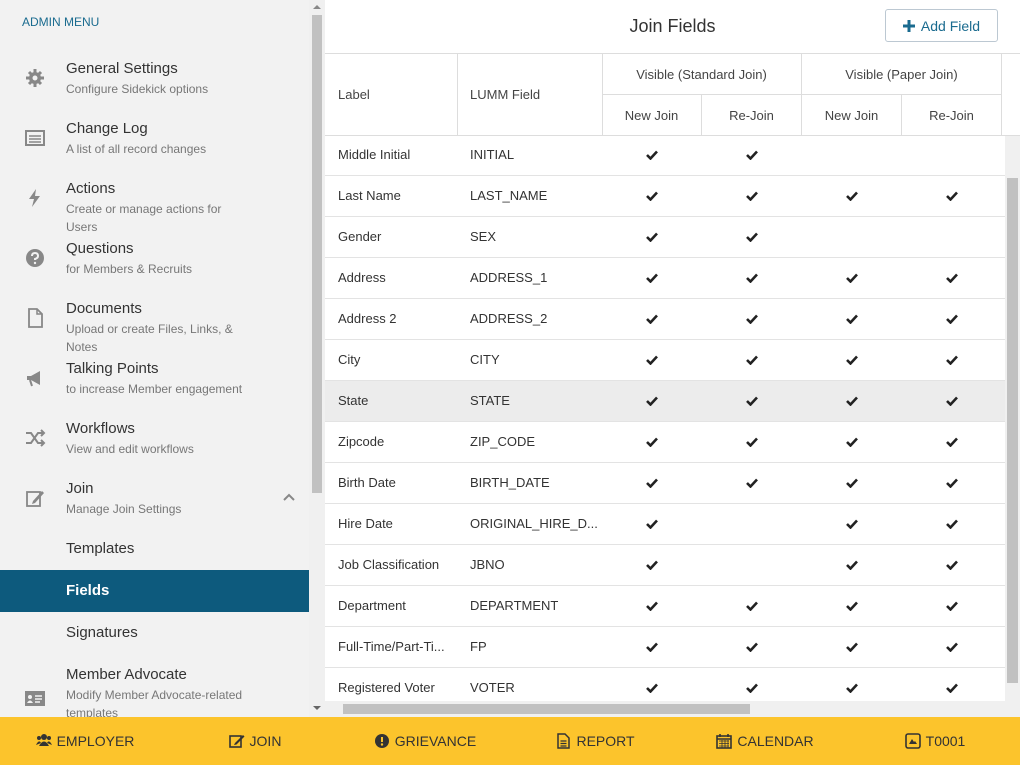 The height and width of the screenshot is (765, 1020). What do you see at coordinates (665, 647) in the screenshot?
I see `table-row: Full-Time/Part-Ti... FP` at bounding box center [665, 647].